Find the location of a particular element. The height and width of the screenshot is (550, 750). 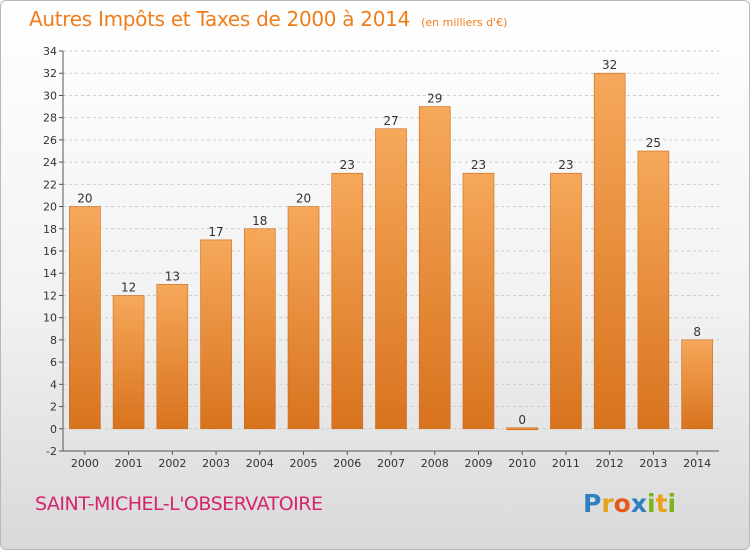

y-tick-label: 8 is located at coordinates (53, 340).